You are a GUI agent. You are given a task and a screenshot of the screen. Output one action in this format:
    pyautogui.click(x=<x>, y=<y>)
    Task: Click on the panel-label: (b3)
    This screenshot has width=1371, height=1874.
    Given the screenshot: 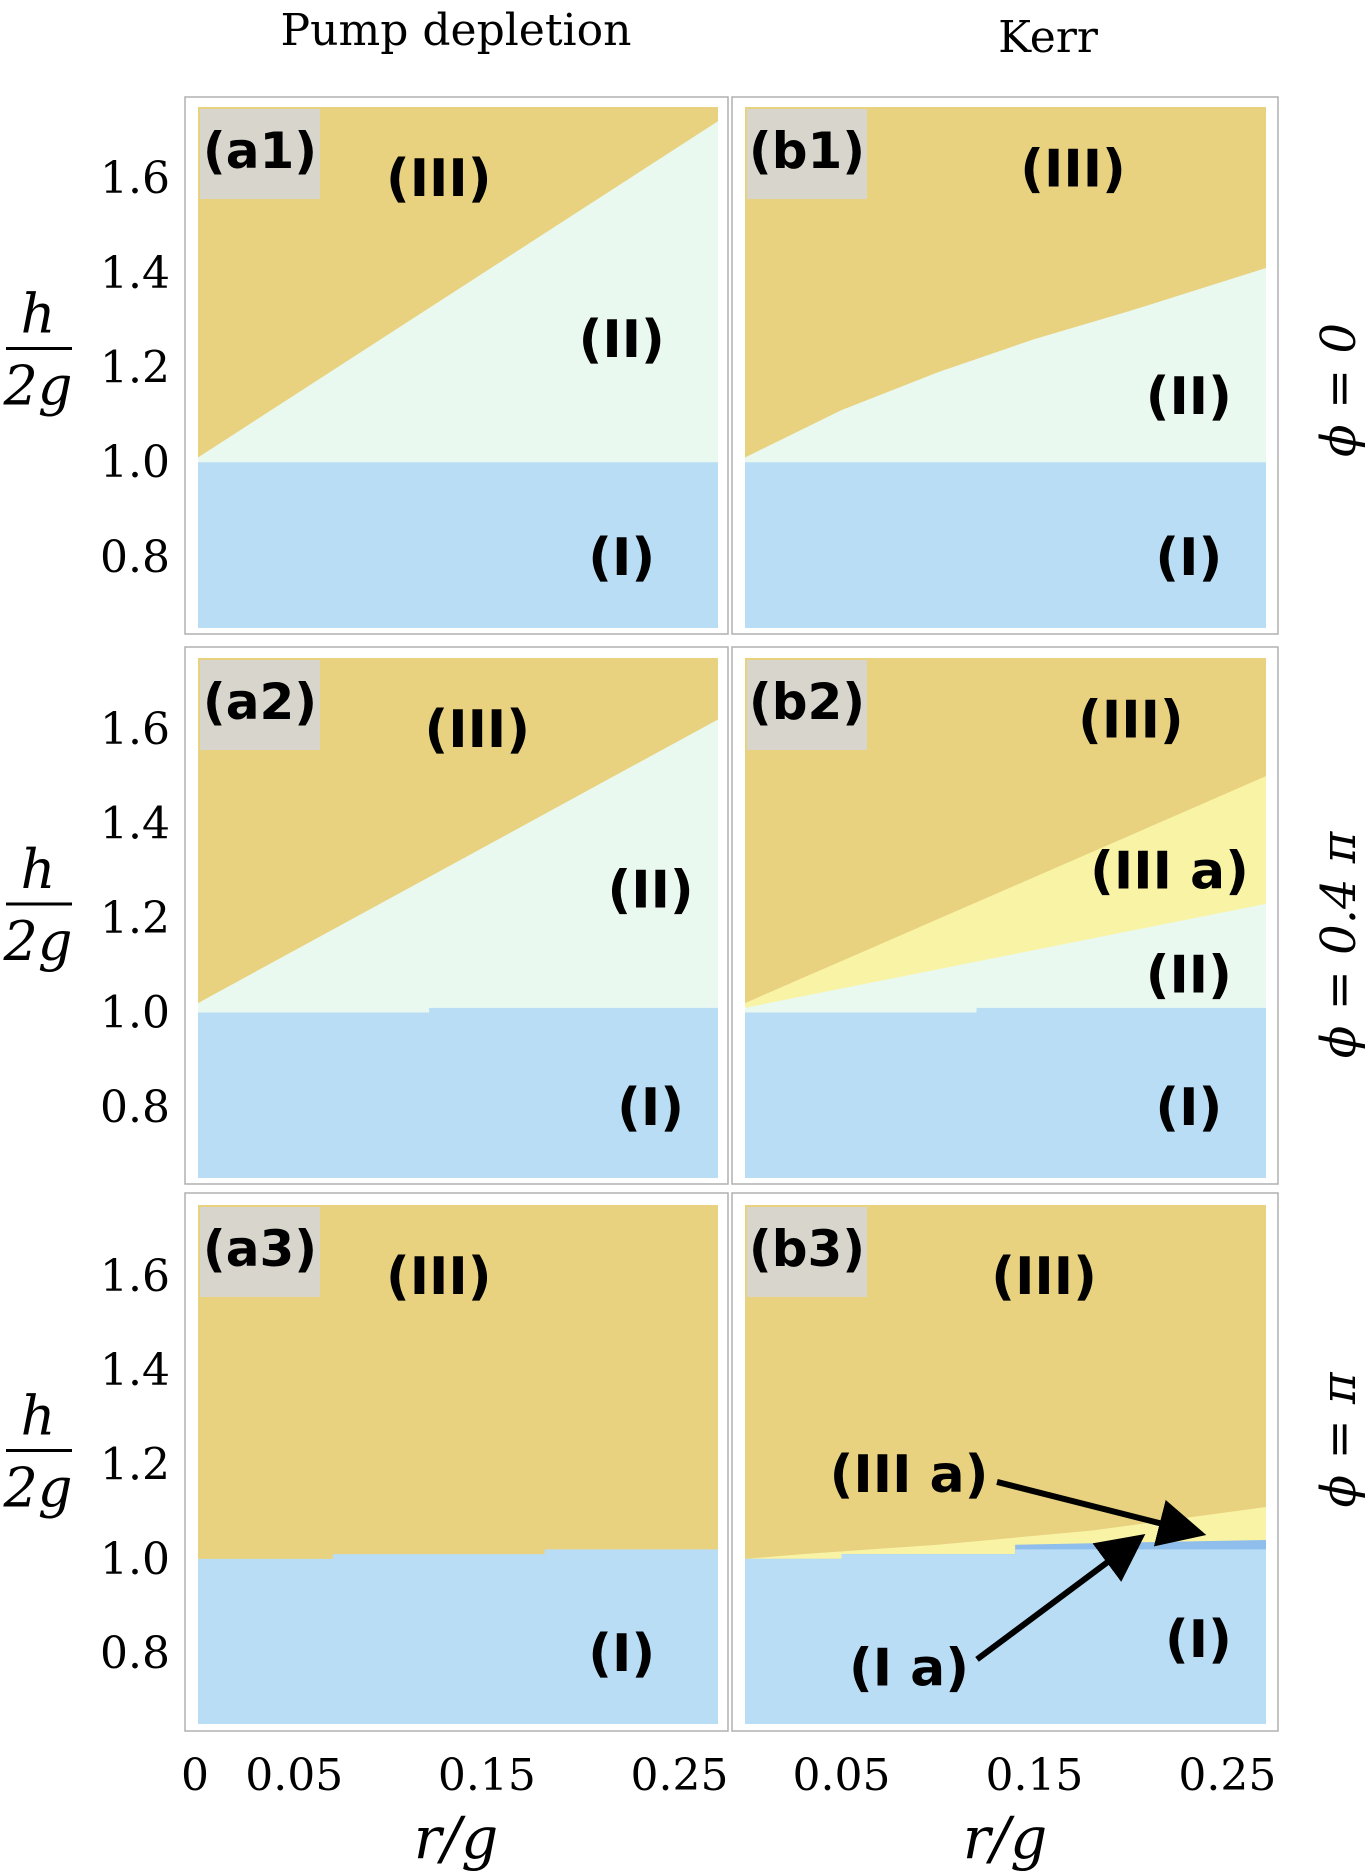 What is the action you would take?
    pyautogui.click(x=807, y=1249)
    